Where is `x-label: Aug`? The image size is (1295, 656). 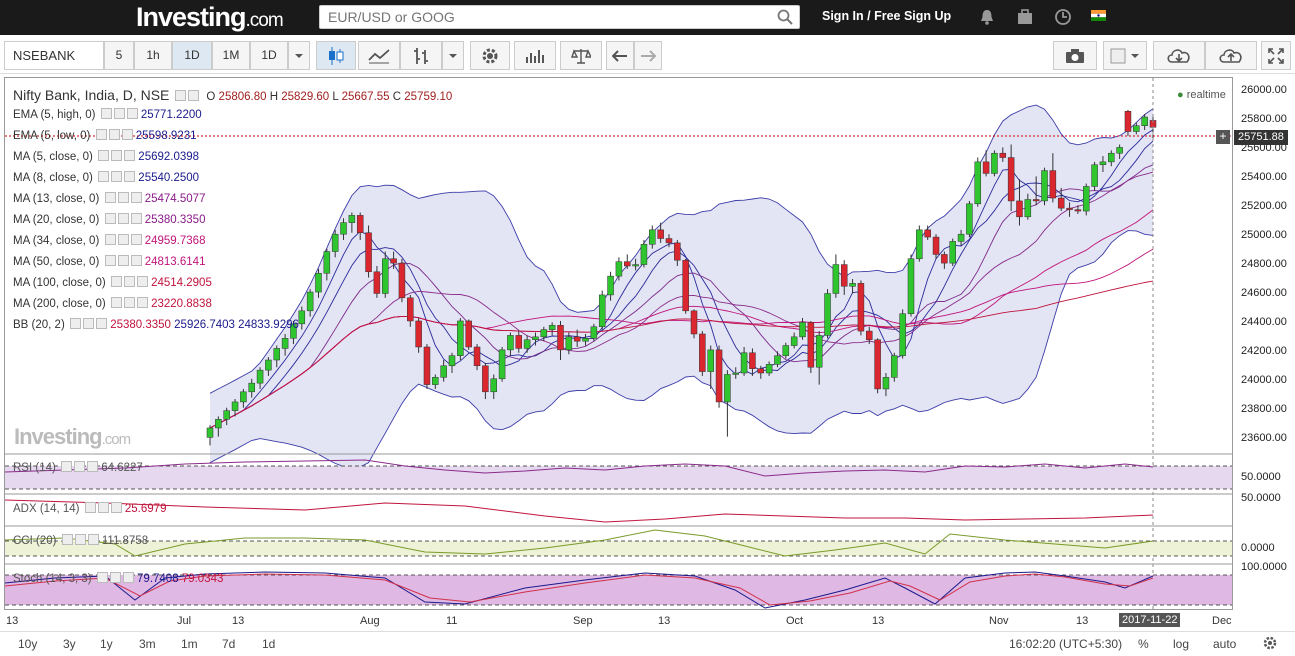 x-label: Aug is located at coordinates (370, 621).